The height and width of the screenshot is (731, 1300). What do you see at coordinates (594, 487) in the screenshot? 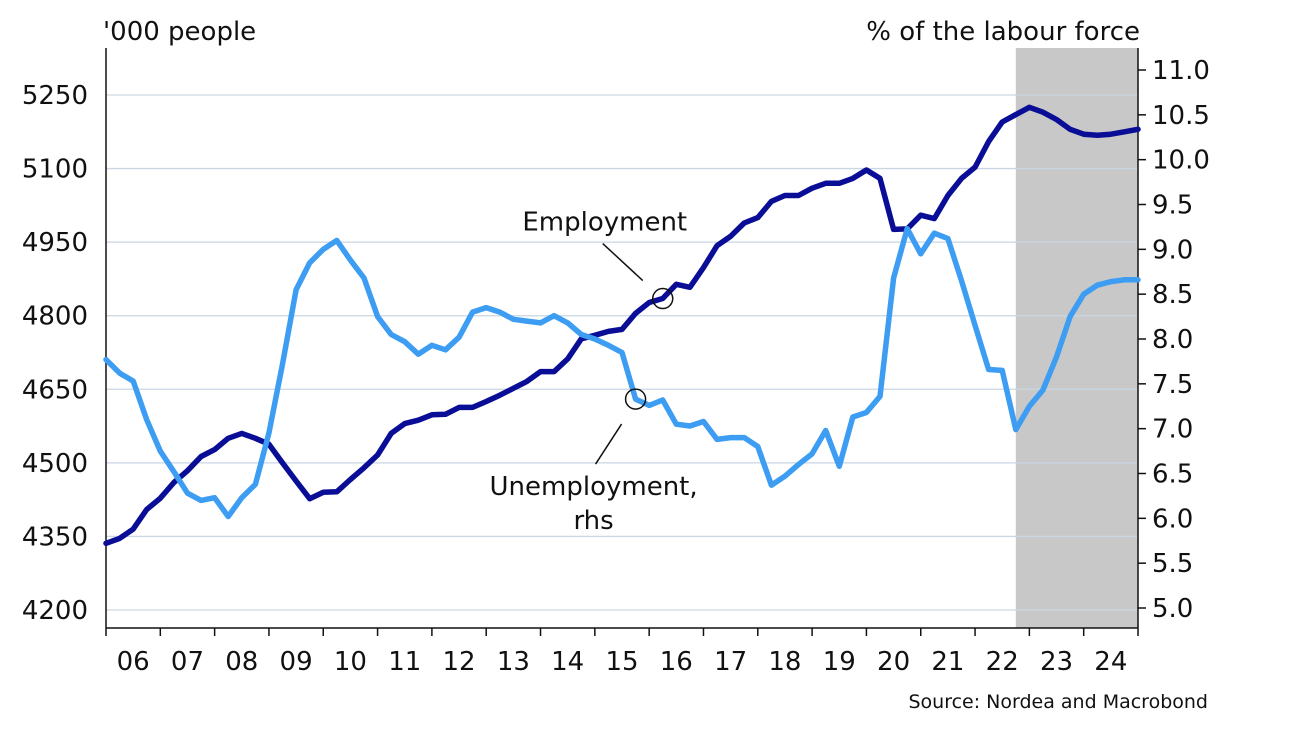
I see `unemployment-annotation-label: Unemployment,` at bounding box center [594, 487].